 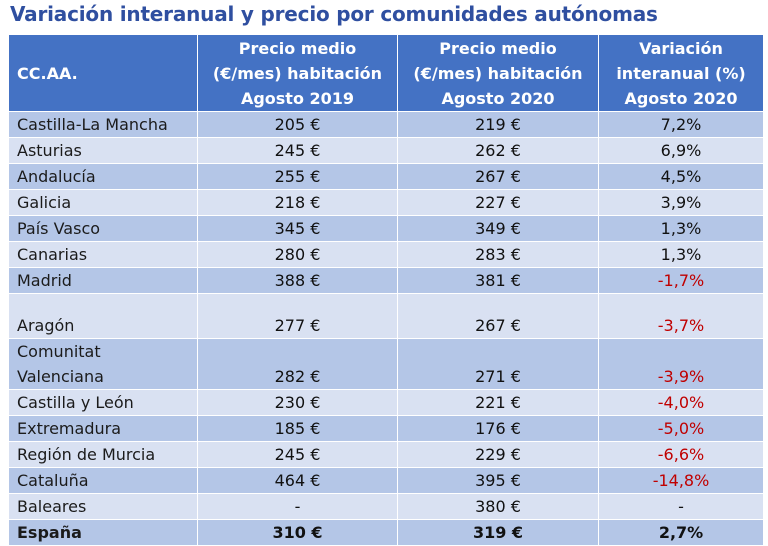 What do you see at coordinates (103, 364) in the screenshot?
I see `region-cell: Comunitat Valenciana` at bounding box center [103, 364].